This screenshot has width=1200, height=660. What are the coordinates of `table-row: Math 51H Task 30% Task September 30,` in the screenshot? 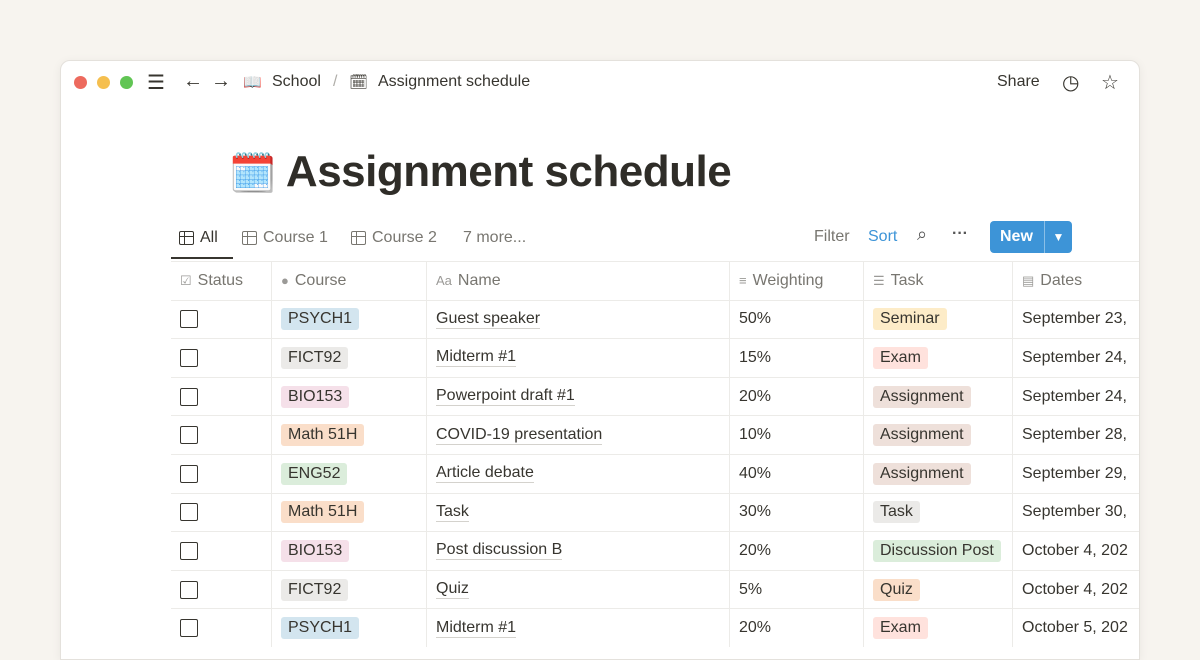 It's located at (655, 512).